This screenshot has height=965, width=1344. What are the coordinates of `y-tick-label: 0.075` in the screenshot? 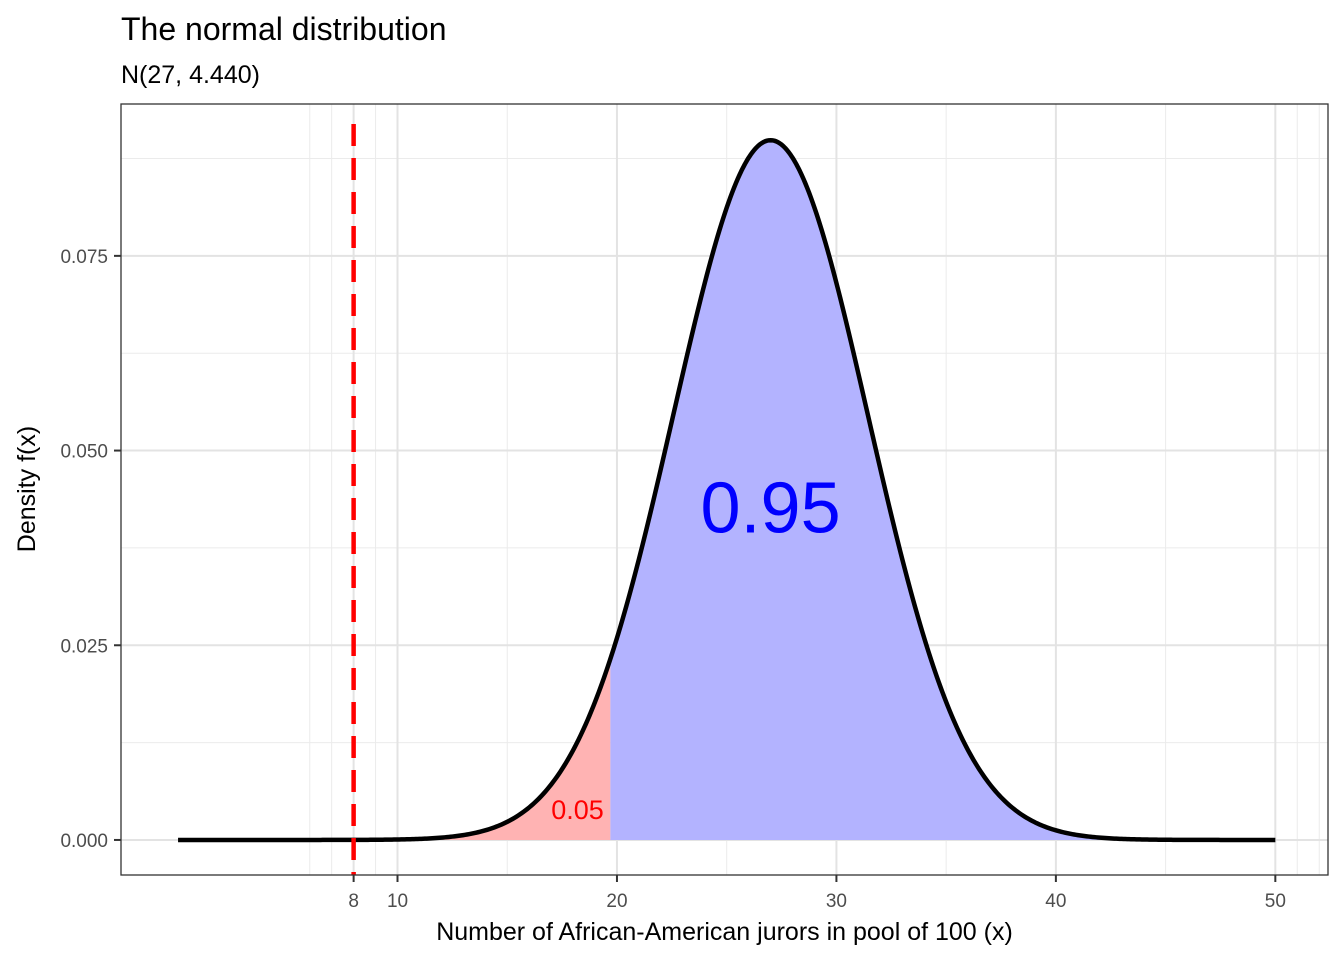 It's located at (84, 257).